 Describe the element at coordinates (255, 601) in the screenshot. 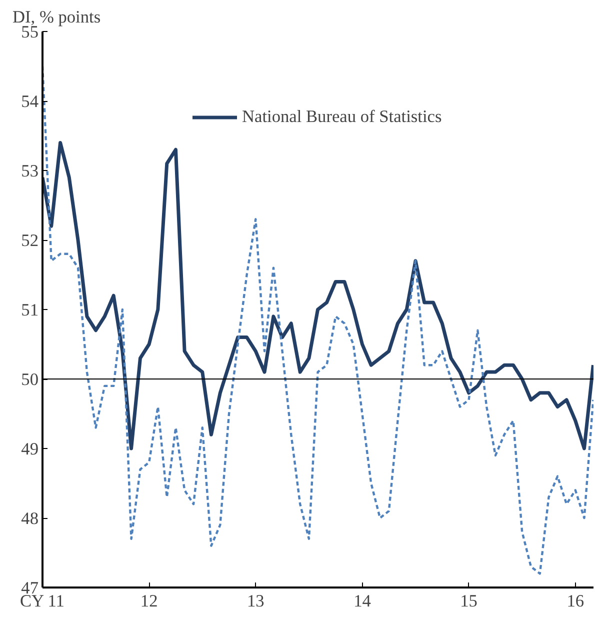

I see `x-tick-label: 13` at that location.